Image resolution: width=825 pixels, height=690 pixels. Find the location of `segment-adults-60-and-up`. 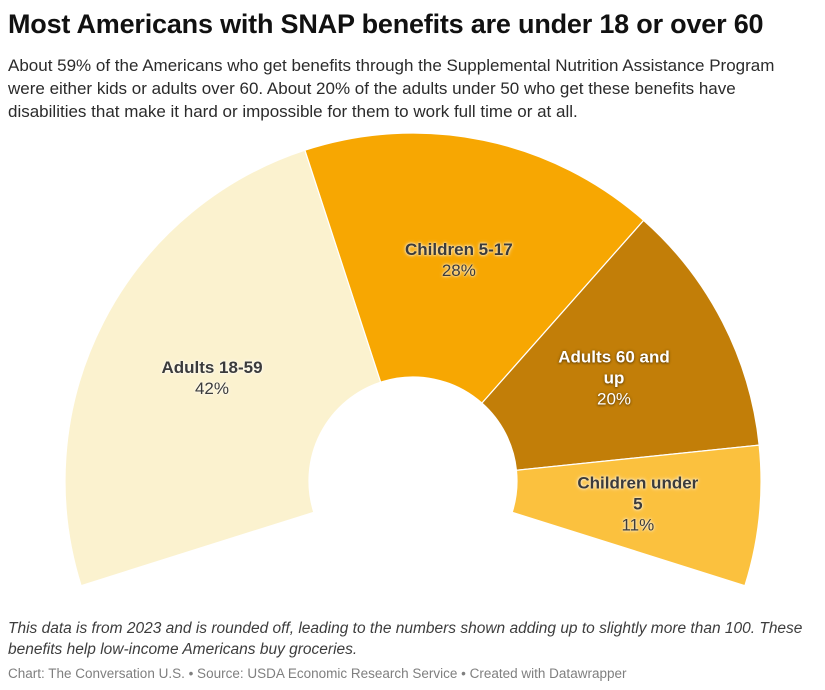

segment-adults-60-and-up is located at coordinates (620, 345).